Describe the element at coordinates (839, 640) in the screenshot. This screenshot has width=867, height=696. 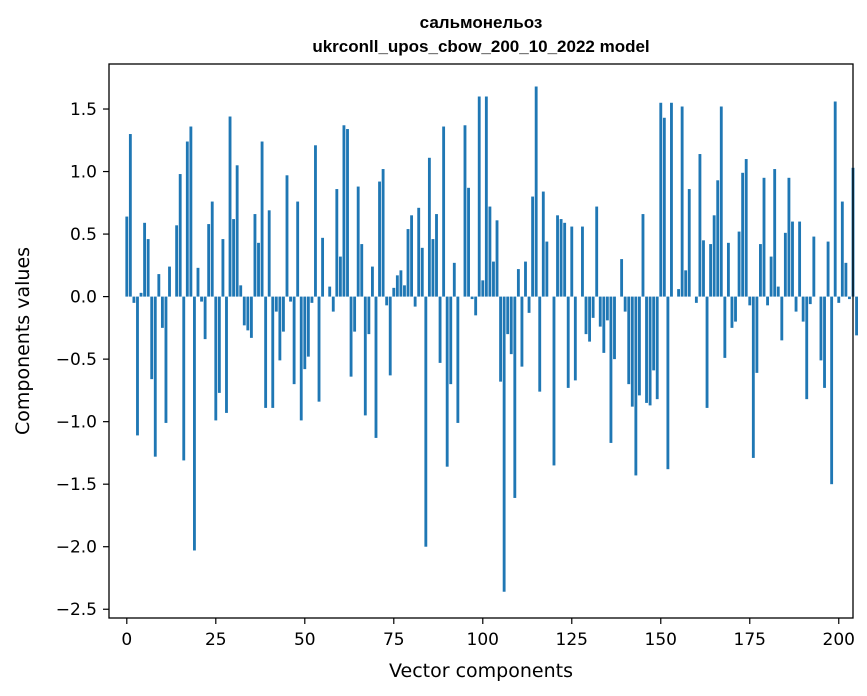
I see `x-tick-label-8: 200` at that location.